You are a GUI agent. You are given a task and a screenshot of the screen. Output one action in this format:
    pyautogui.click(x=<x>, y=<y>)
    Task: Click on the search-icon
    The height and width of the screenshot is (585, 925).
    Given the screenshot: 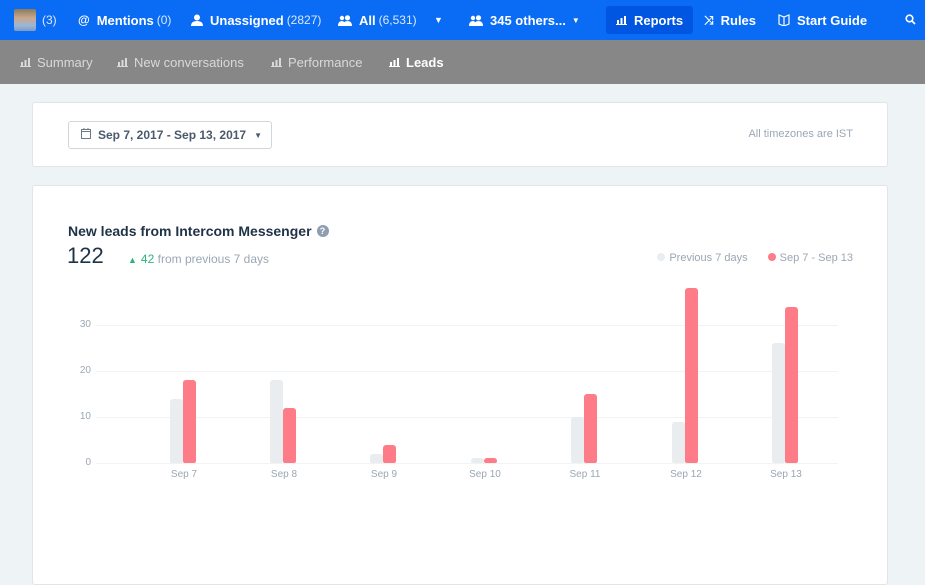 What is the action you would take?
    pyautogui.click(x=910, y=20)
    